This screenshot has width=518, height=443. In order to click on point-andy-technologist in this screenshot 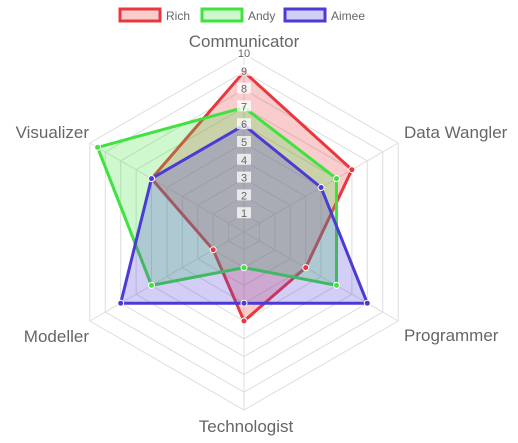, I will do `click(244, 268)`.